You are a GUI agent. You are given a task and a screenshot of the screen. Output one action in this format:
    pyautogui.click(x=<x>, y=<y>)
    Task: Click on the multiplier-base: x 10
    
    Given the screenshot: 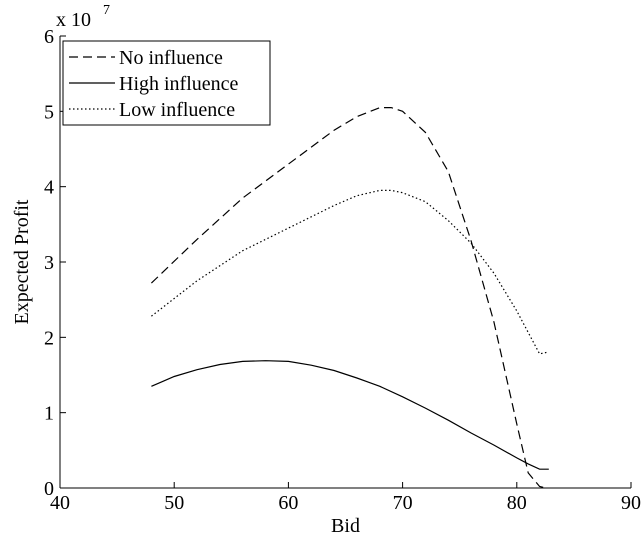 What is the action you would take?
    pyautogui.click(x=73, y=20)
    